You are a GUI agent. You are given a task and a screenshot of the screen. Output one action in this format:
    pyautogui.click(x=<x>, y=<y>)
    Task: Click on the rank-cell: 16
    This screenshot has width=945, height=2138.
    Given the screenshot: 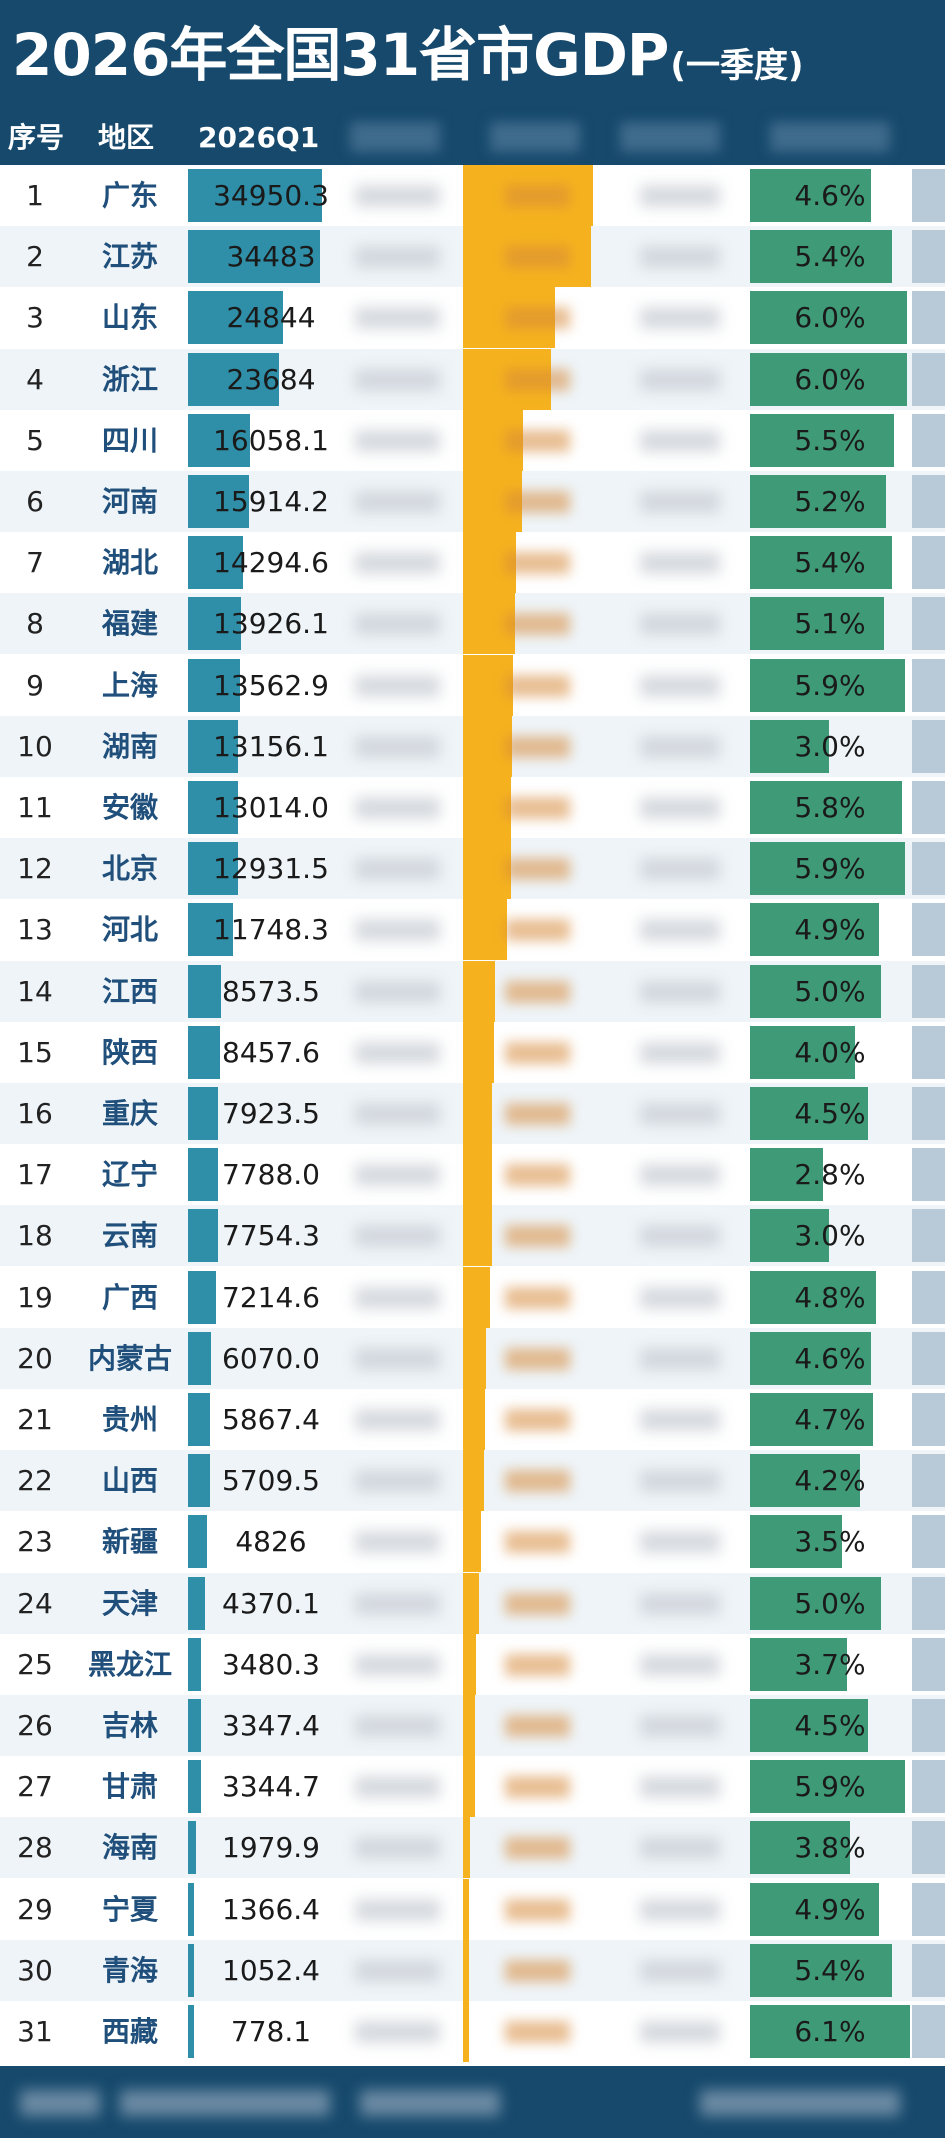 What is the action you would take?
    pyautogui.click(x=35, y=1113)
    